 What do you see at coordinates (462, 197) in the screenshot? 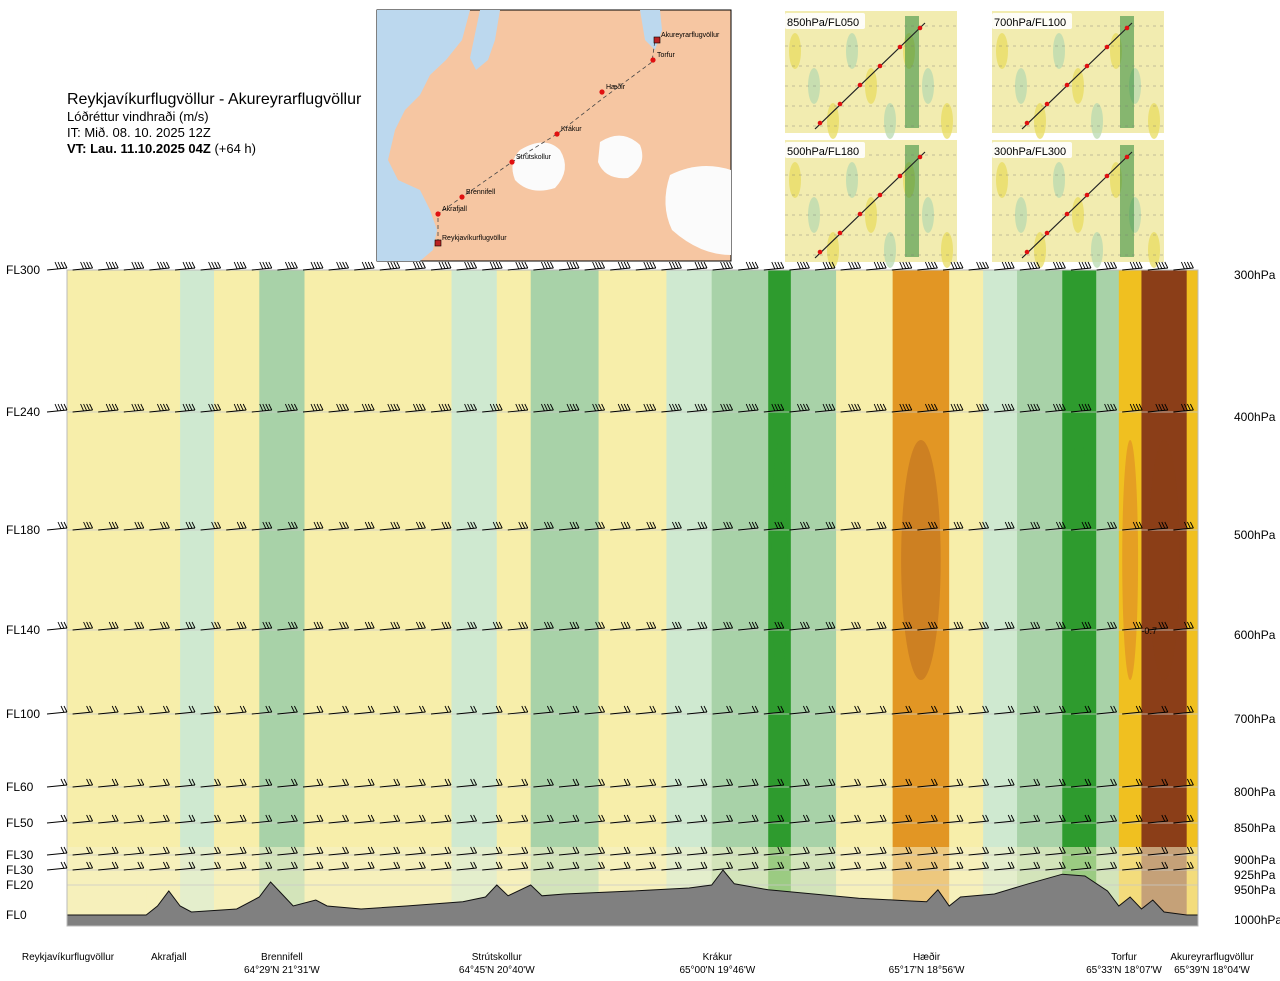
I see `route-point-marker` at bounding box center [462, 197].